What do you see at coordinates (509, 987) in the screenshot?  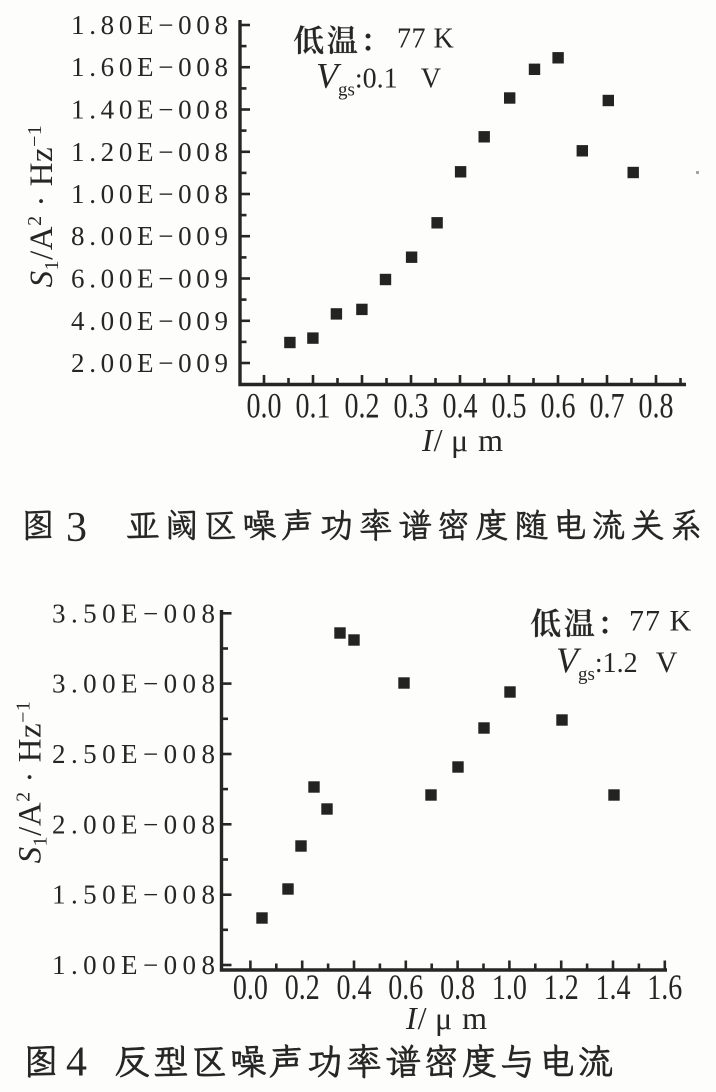 I see `svg-text: 1.0` at bounding box center [509, 987].